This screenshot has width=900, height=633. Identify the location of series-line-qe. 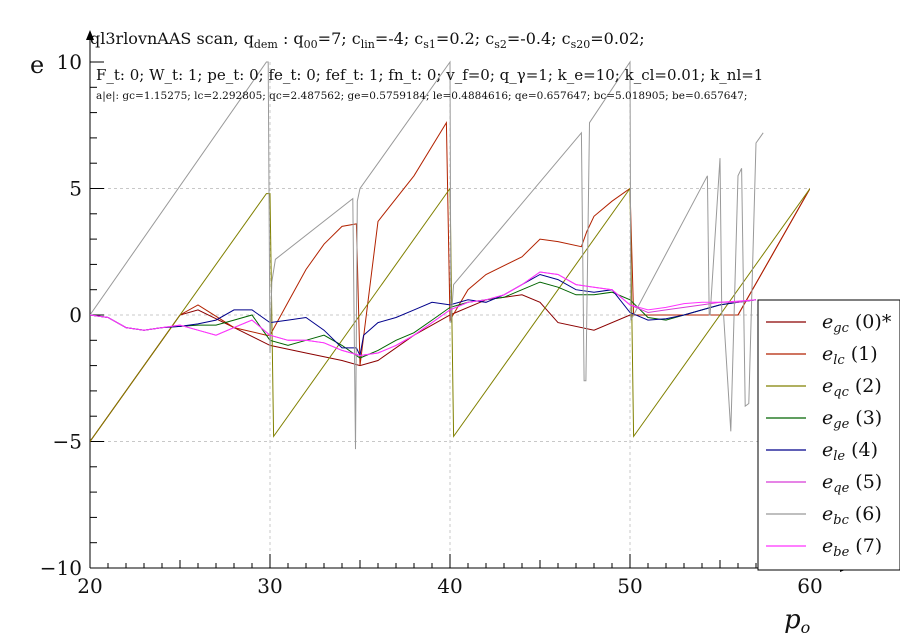
(423, 314).